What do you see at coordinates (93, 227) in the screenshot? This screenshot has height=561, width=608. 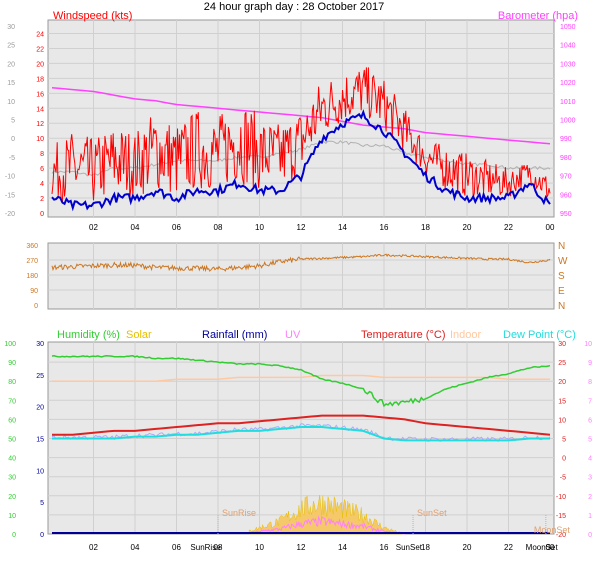 I see `wind-x-tick: 02` at bounding box center [93, 227].